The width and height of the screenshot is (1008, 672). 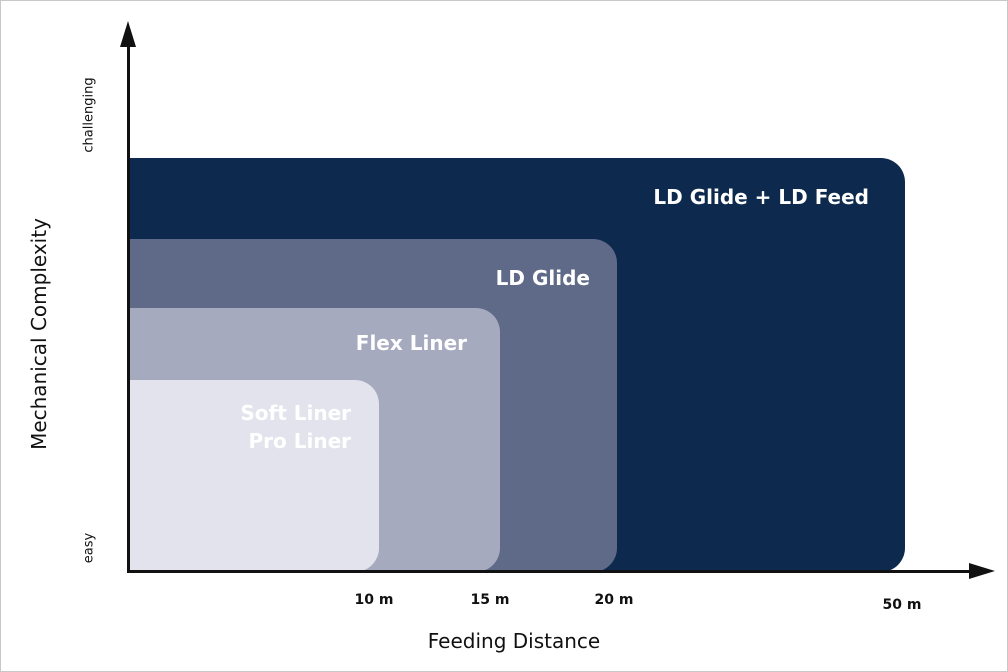 I want to click on y-axis-low-label: easy, so click(x=89, y=548).